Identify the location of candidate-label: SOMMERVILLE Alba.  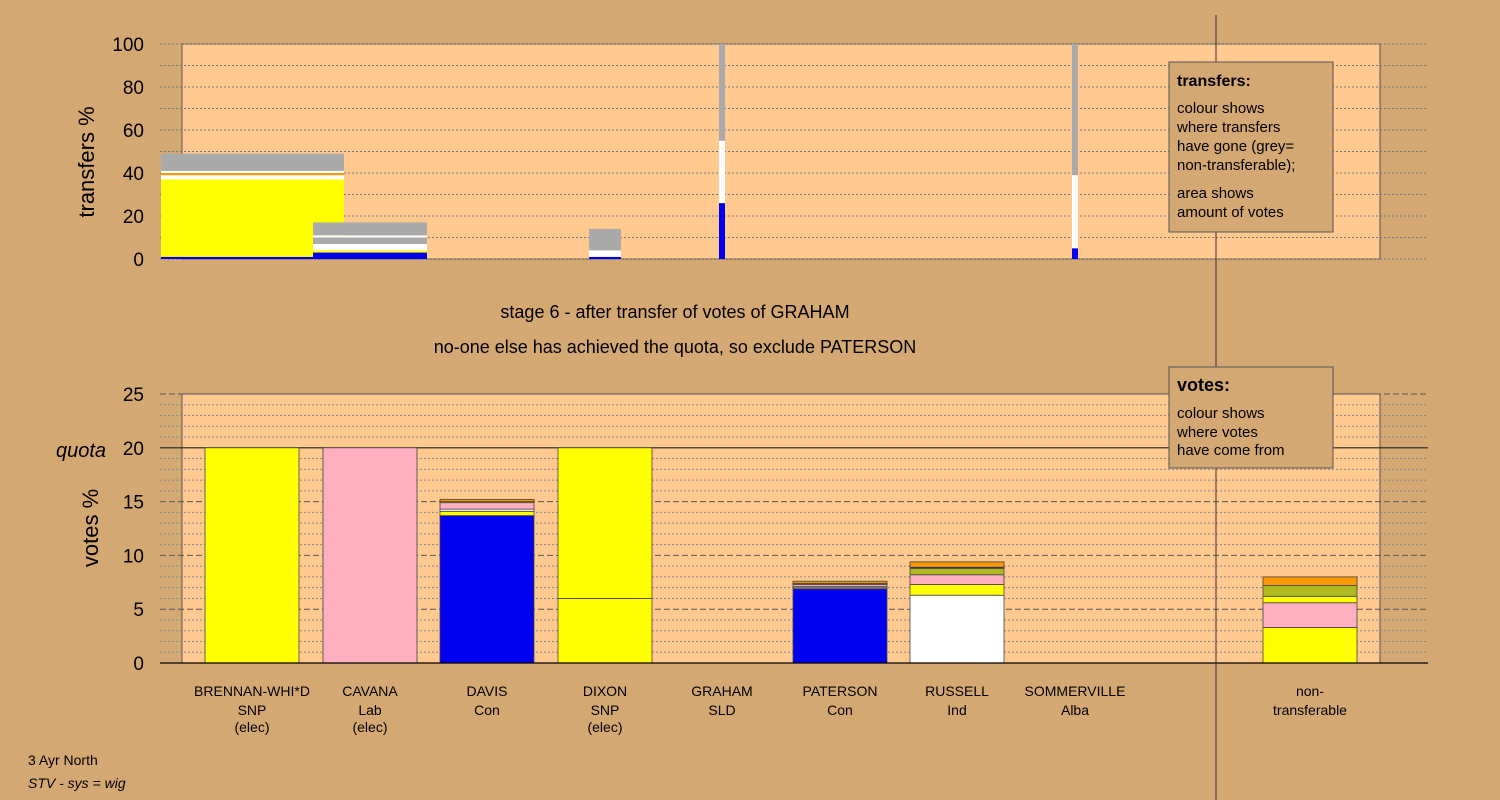
(1075, 700).